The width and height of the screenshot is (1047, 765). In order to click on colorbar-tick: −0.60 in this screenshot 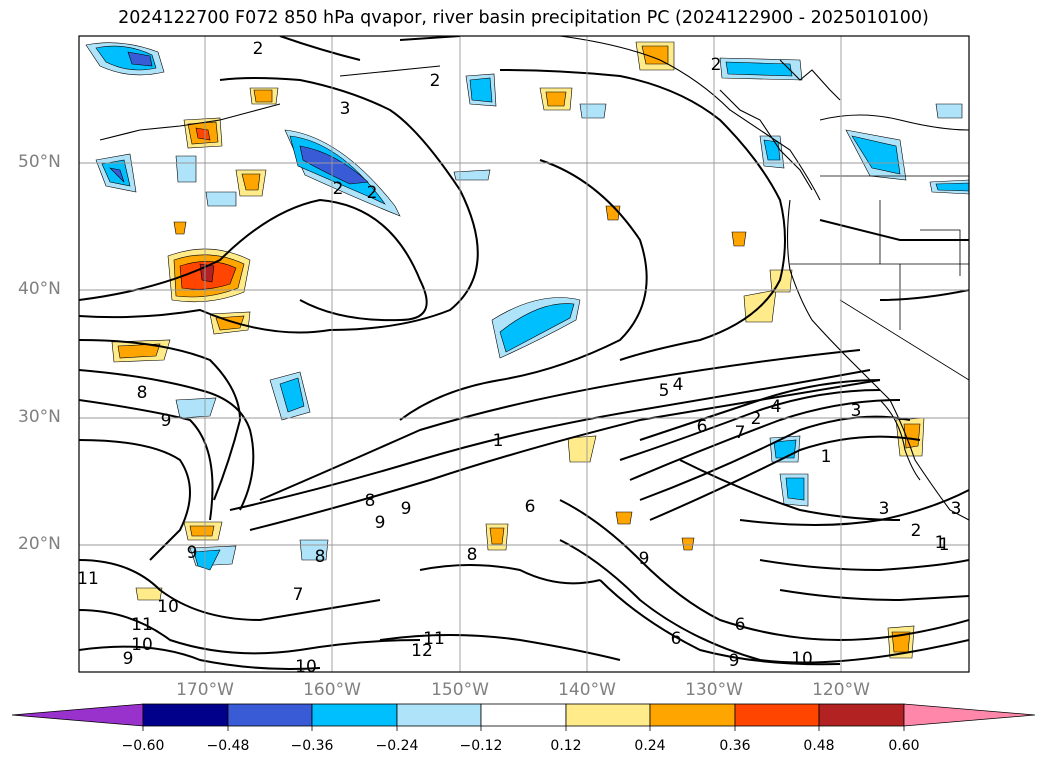, I will do `click(143, 746)`.